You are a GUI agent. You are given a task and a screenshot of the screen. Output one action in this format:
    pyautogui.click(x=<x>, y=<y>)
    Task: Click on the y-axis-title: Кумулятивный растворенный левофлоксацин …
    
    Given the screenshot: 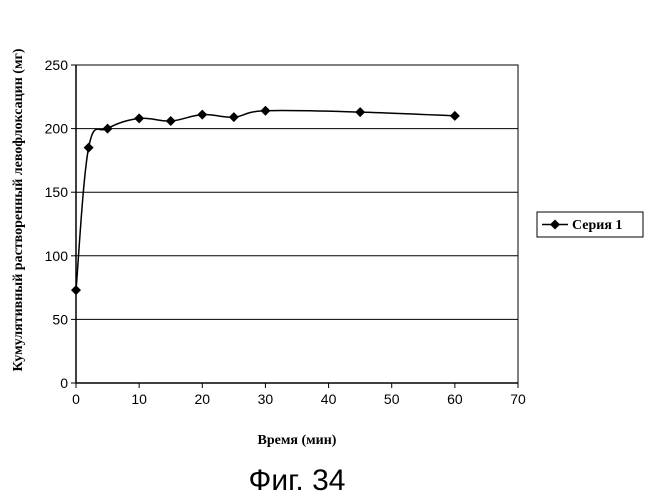 What is the action you would take?
    pyautogui.click(x=18, y=209)
    